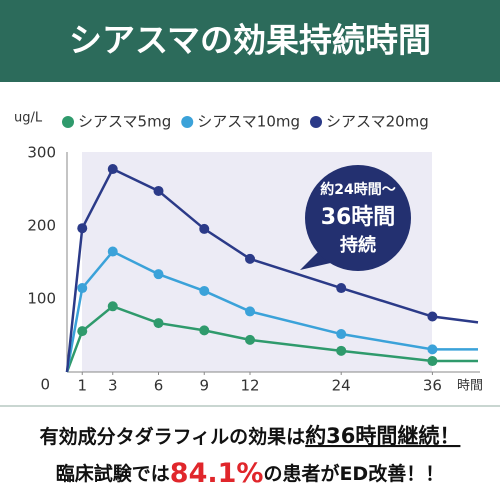 The width and height of the screenshot is (500, 500). I want to click on x-tick-label: 3, so click(113, 386).